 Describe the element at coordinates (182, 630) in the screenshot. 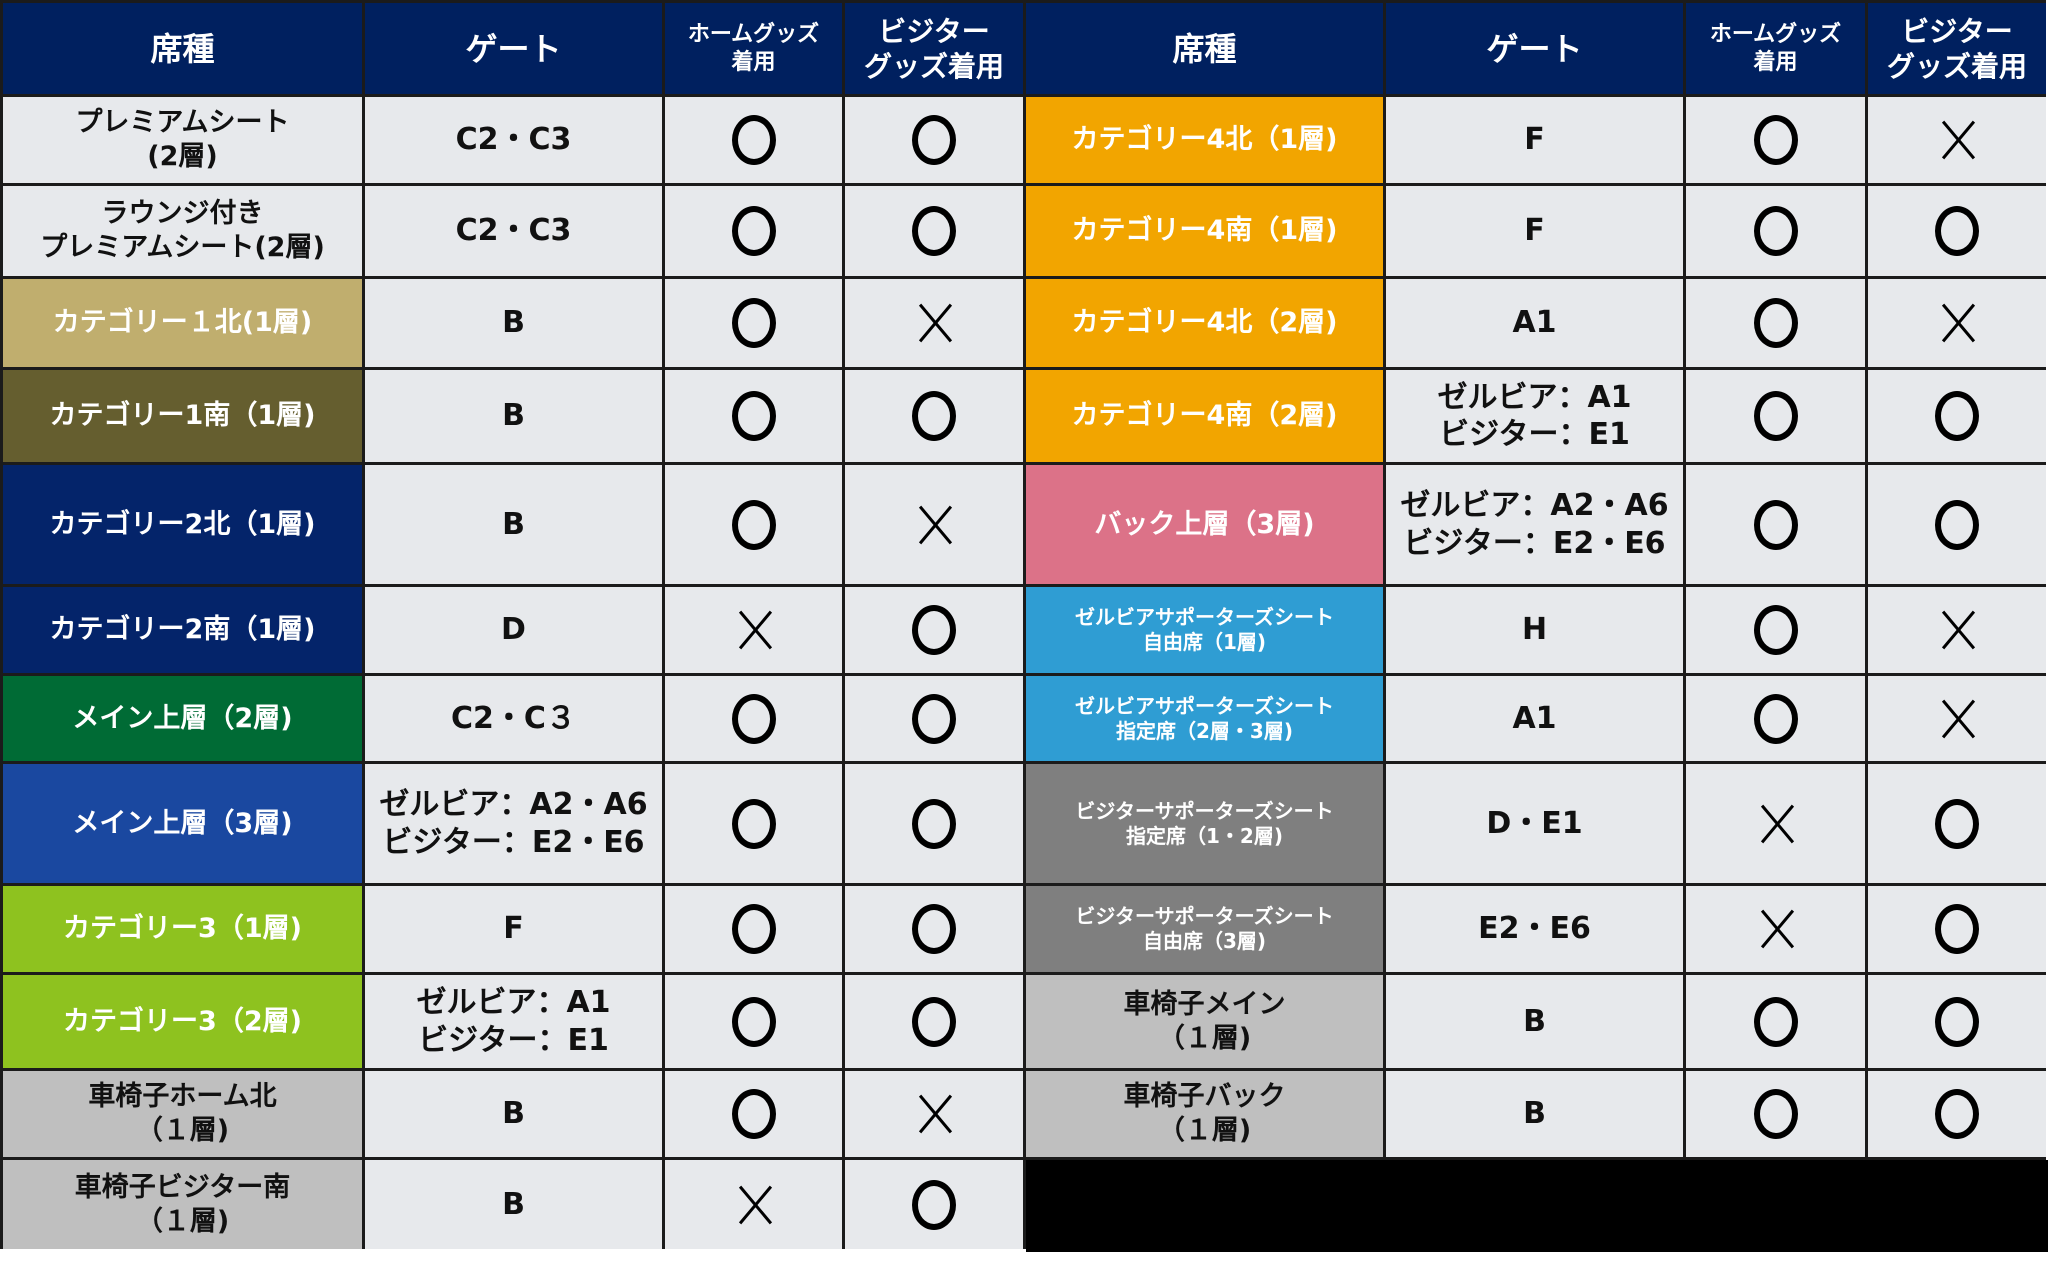

I see `seat-type-cell: カテゴリー2南（1層)` at that location.